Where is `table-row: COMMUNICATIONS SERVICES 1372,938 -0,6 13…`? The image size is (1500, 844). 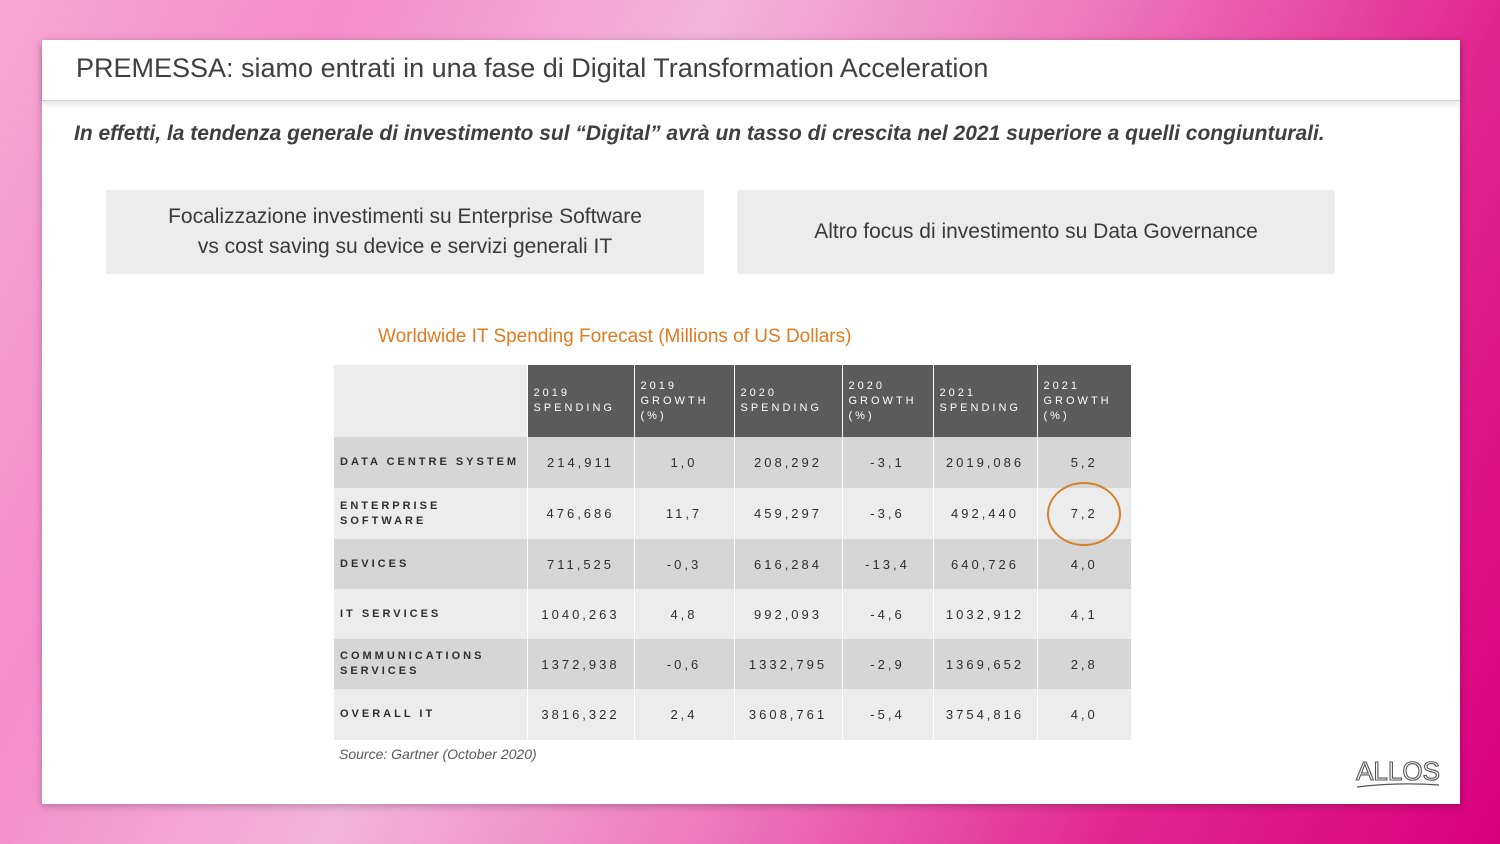 table-row: COMMUNICATIONS SERVICES 1372,938 -0,6 13… is located at coordinates (732, 664).